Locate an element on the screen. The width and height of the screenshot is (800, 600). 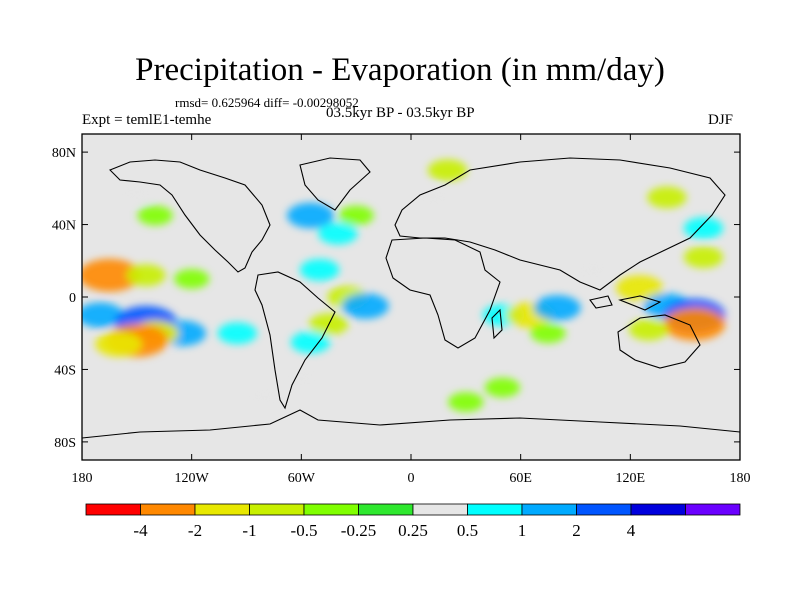
lat-tick-label: 40S is located at coordinates (65, 370).